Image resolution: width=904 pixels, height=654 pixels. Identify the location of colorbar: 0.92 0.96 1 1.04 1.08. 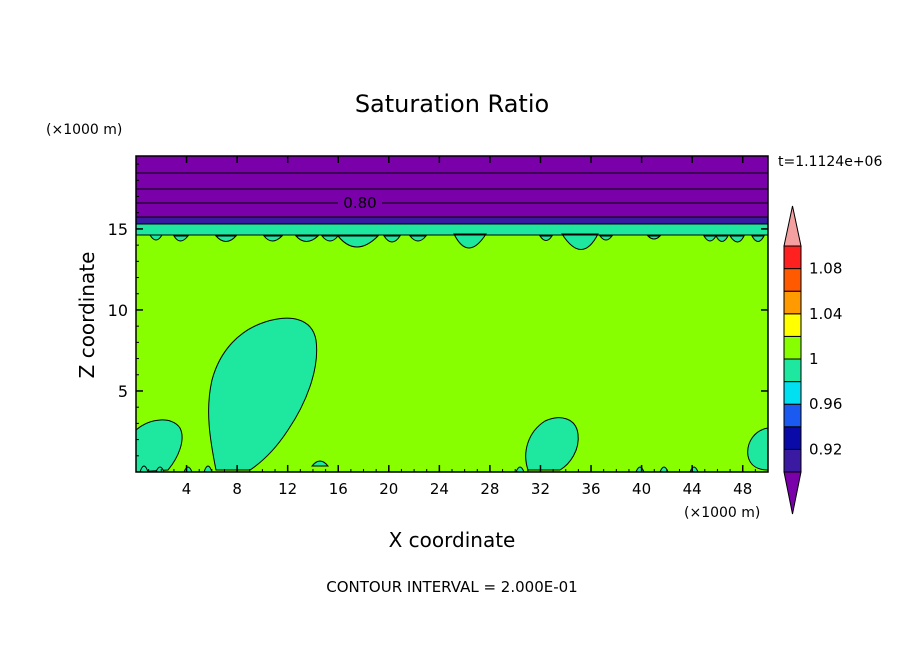
(812, 360).